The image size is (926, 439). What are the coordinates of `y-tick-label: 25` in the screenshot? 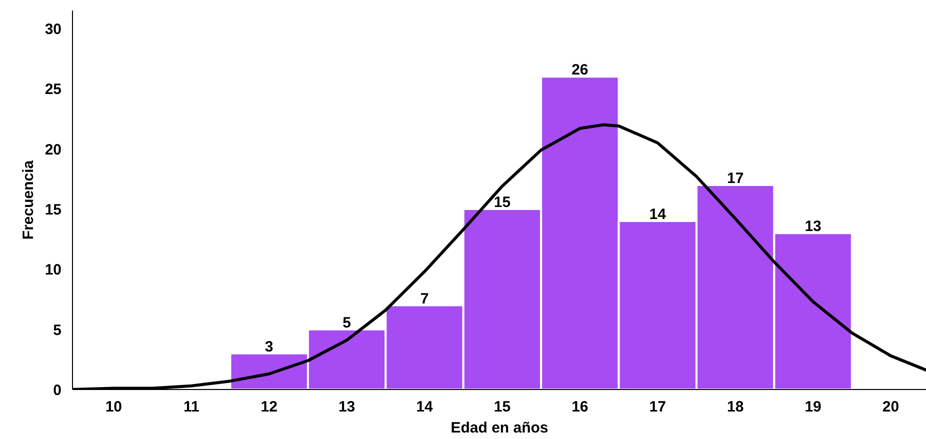 It's located at (53, 89).